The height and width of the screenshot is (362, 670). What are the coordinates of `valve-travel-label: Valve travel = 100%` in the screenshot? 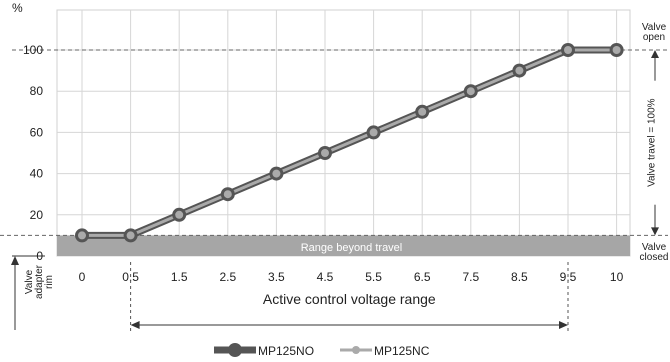 It's located at (652, 142).